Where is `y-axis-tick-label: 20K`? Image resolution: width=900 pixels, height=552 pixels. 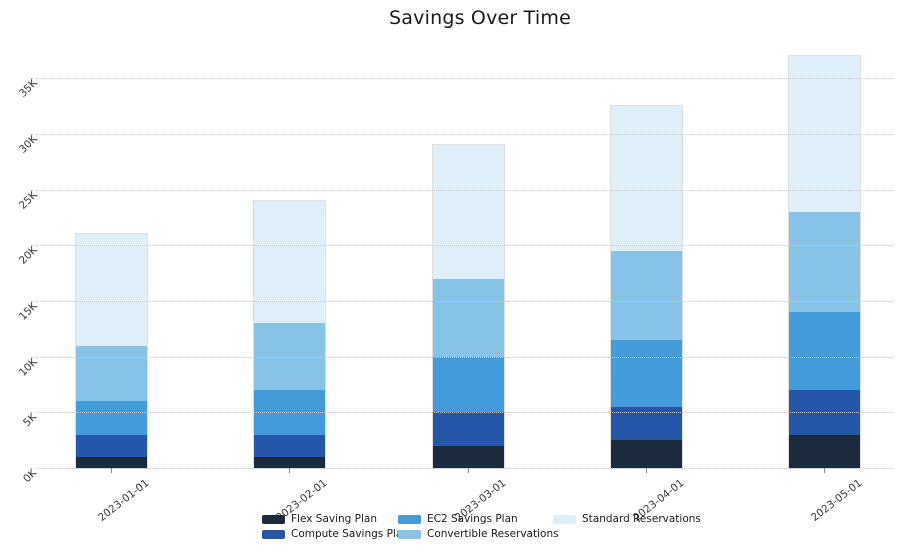
y-axis-tick-label: 20K is located at coordinates (28, 256).